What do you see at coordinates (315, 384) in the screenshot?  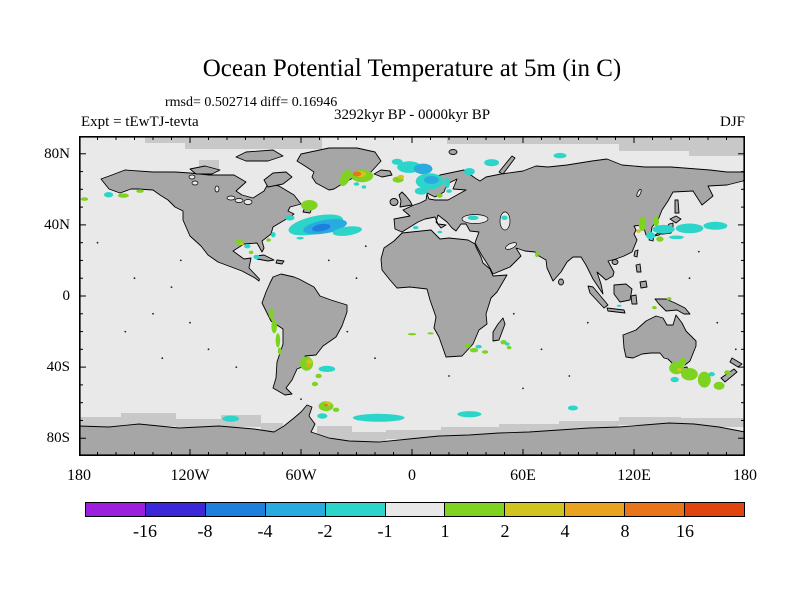 I see `anomaly-falklands-green` at bounding box center [315, 384].